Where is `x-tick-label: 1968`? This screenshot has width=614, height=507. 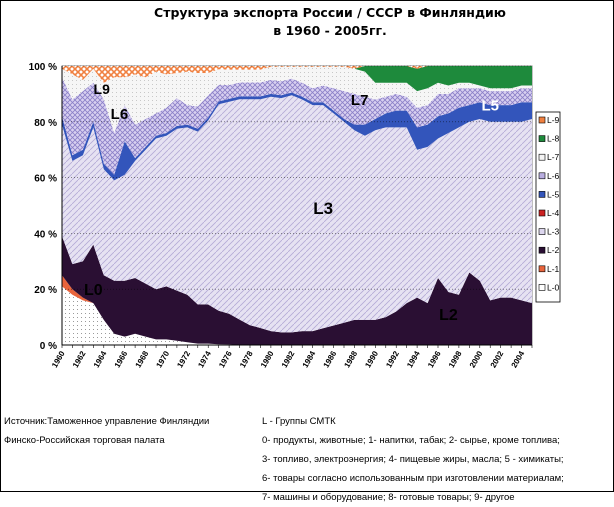
x-tick-label: 1968 is located at coordinates (142, 359).